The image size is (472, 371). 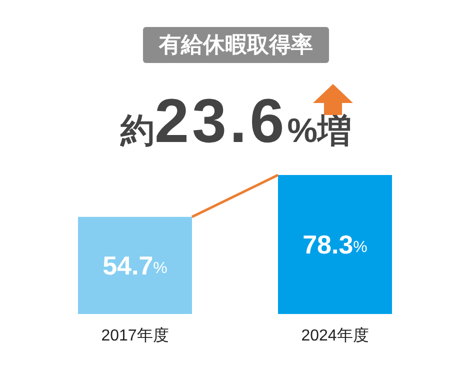 I want to click on x-tick-label: 2024年度, so click(x=335, y=335).